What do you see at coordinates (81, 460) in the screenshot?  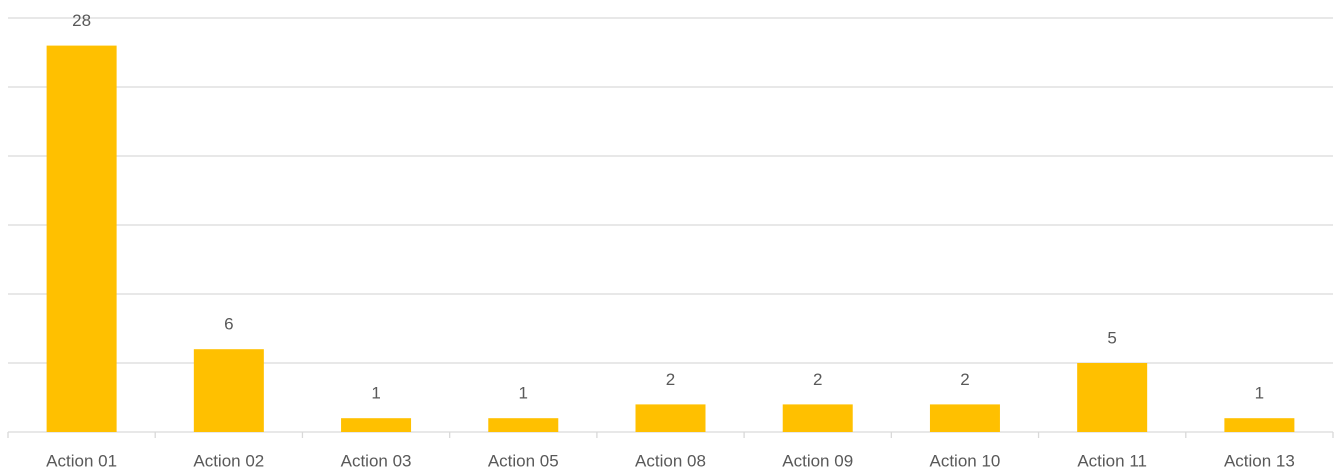 I see `x-tick-label: Action 01` at bounding box center [81, 460].